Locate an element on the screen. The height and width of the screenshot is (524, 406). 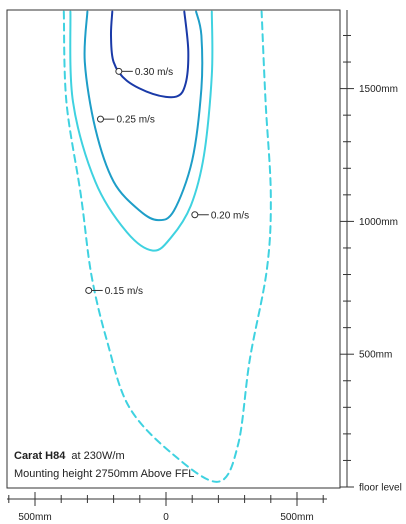
y-tick-label: 1000mm is located at coordinates (378, 222).